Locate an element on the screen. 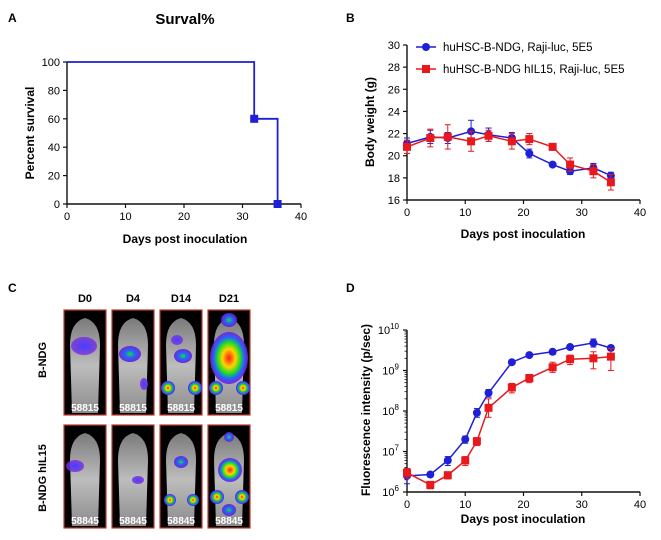  panel-letter-a: A is located at coordinates (12, 18).